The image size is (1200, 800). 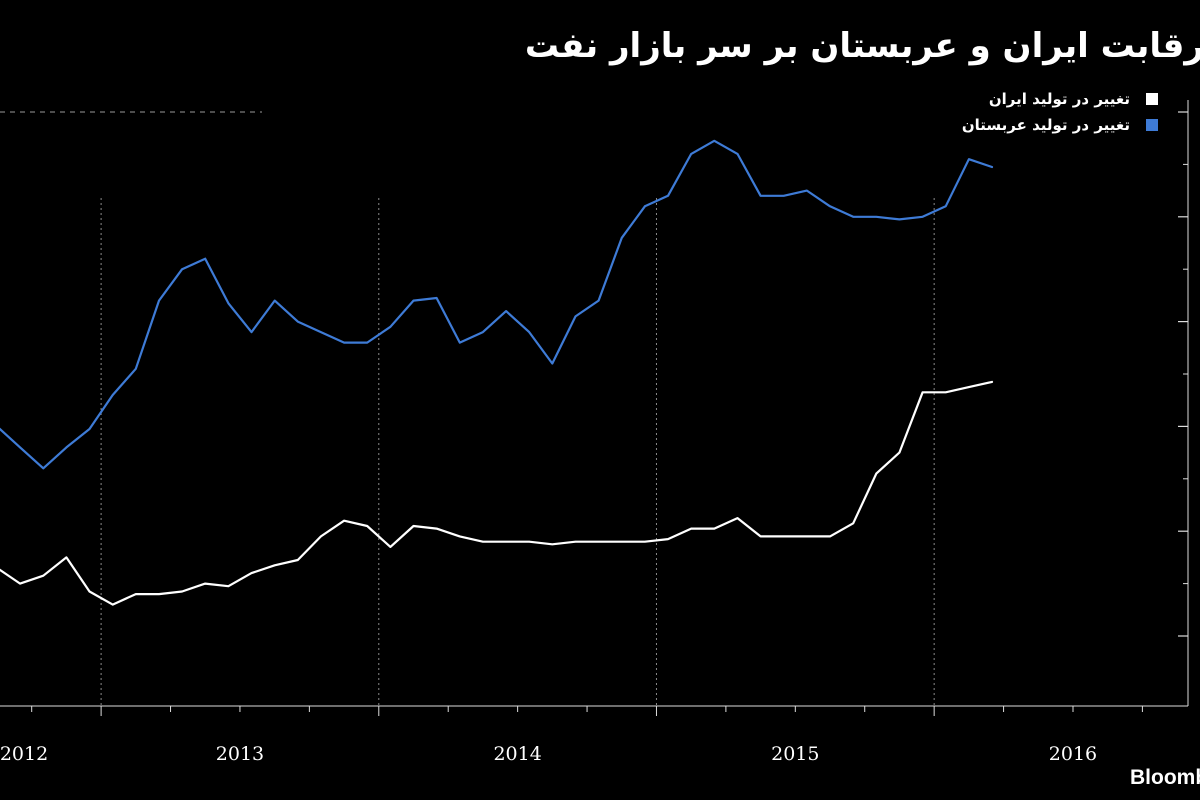 What do you see at coordinates (1045, 125) in the screenshot?
I see `legend-label-saudi: تغییر در تولید عربستان` at bounding box center [1045, 125].